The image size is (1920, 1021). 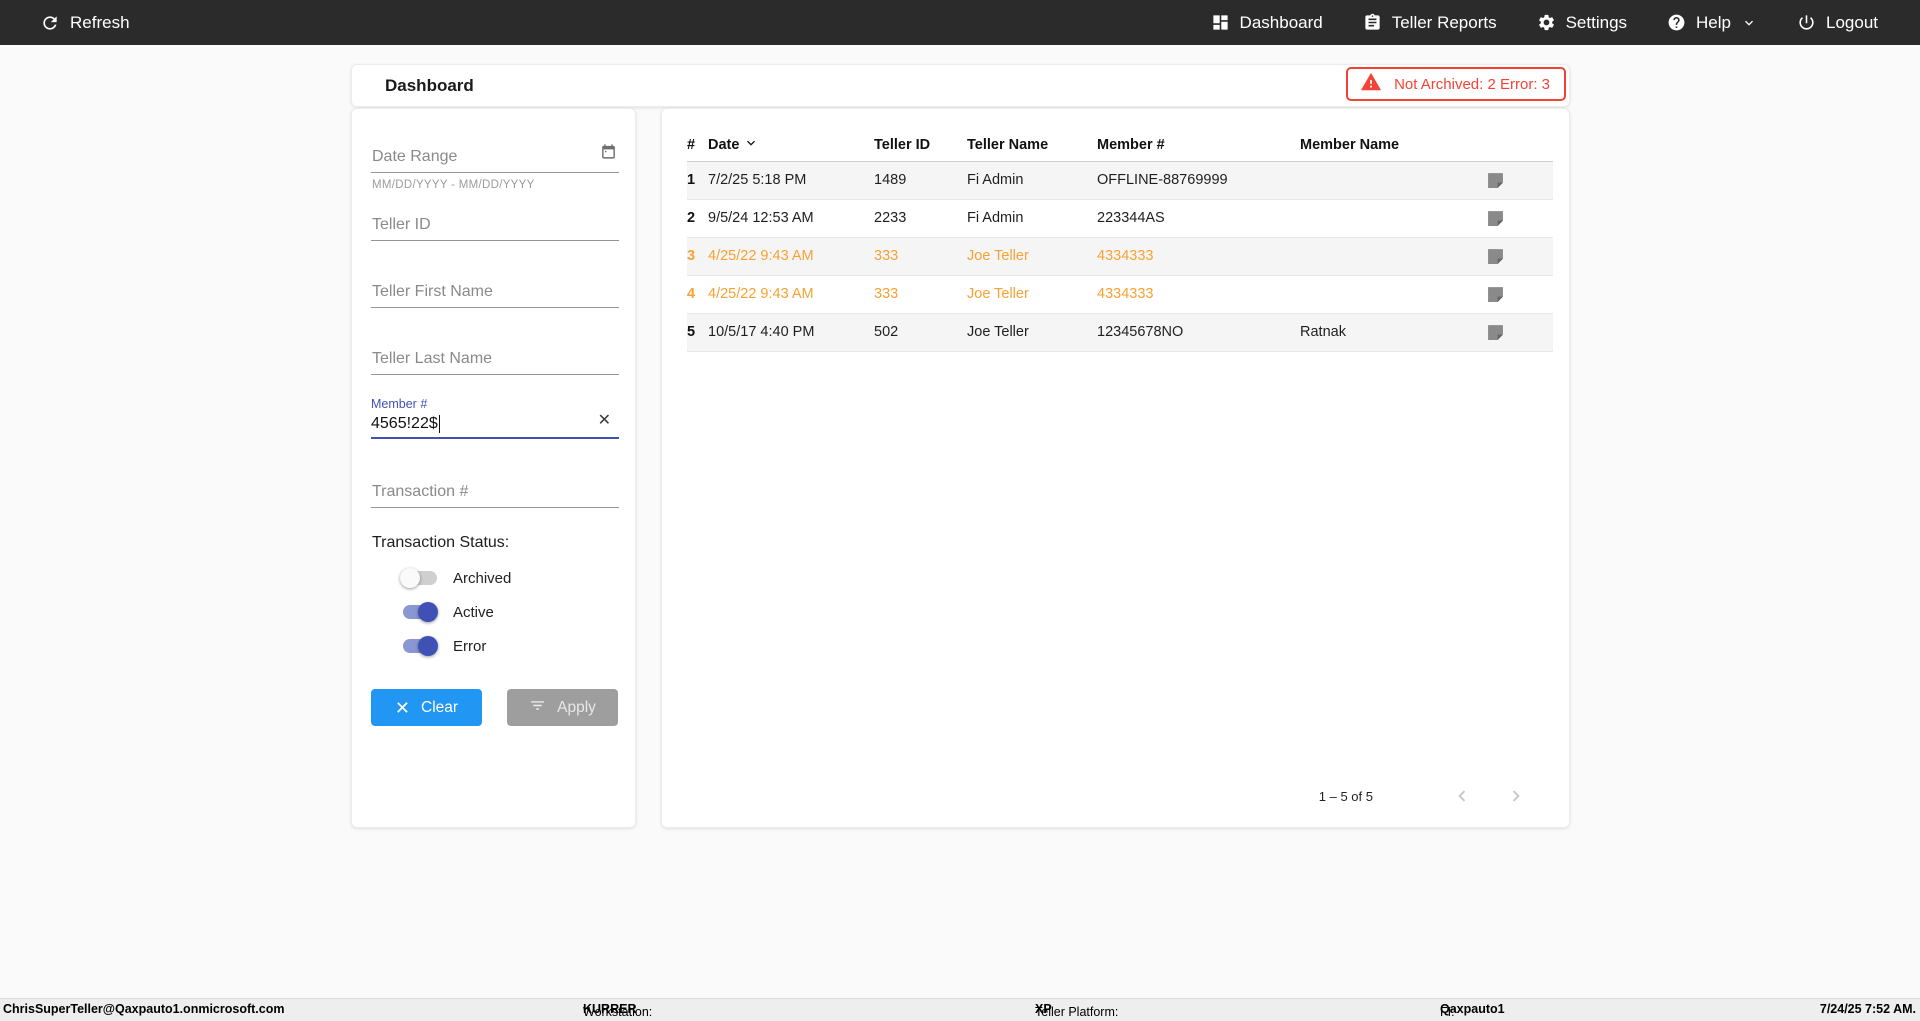 I want to click on clear-button: ✕ Clear, so click(x=426, y=707).